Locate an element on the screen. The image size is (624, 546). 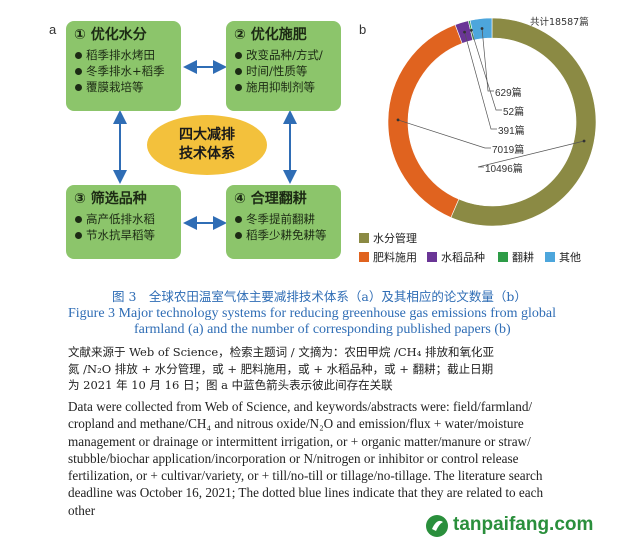
box-title: ④ 合理翻耕 is located at coordinates (270, 199).